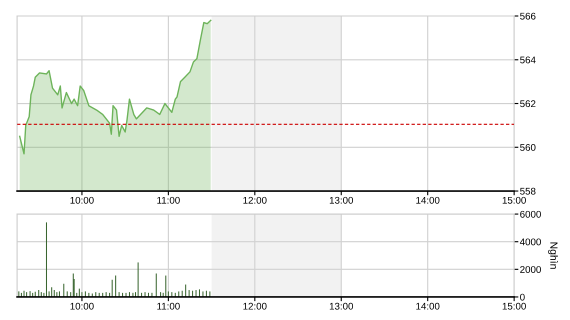 The width and height of the screenshot is (570, 320). Describe the element at coordinates (528, 104) in the screenshot. I see `y-tick-label: 562` at that location.